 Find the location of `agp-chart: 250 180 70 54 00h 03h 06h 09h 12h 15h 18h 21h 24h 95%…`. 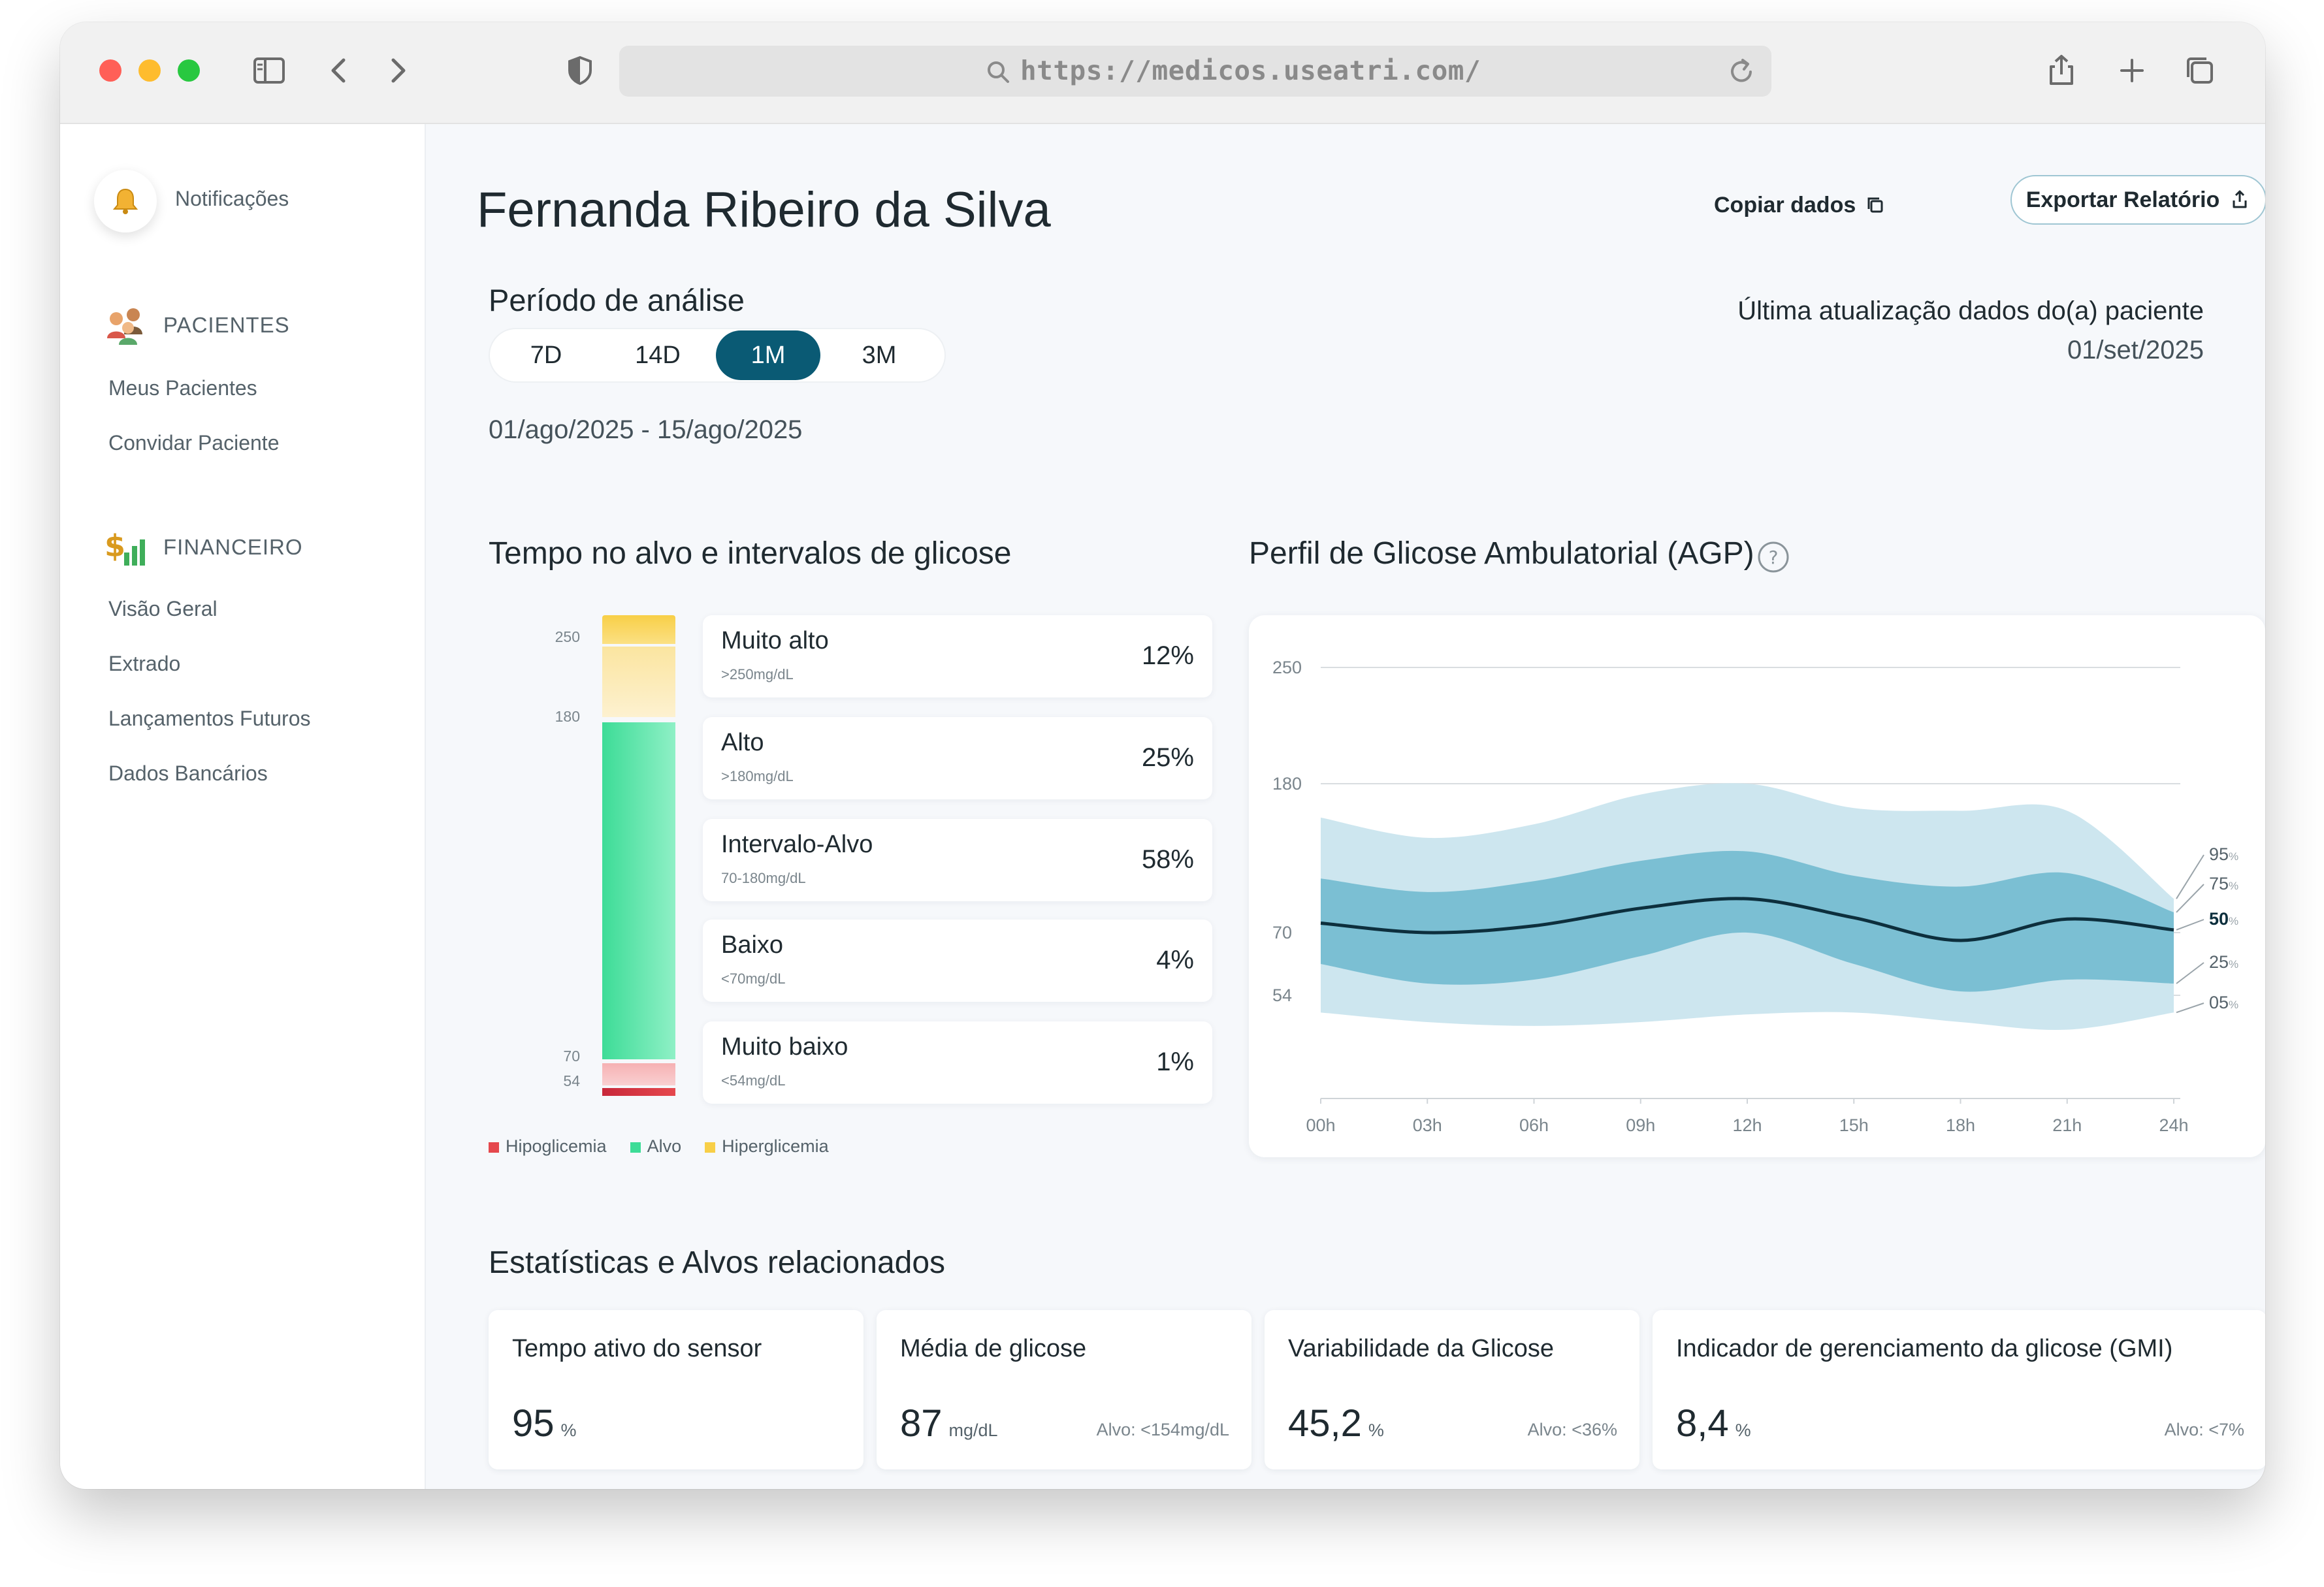

agp-chart: 250 180 70 54 00h 03h 06h 09h 12h 15h 18h 21h 24h 95%… is located at coordinates (1755, 897).